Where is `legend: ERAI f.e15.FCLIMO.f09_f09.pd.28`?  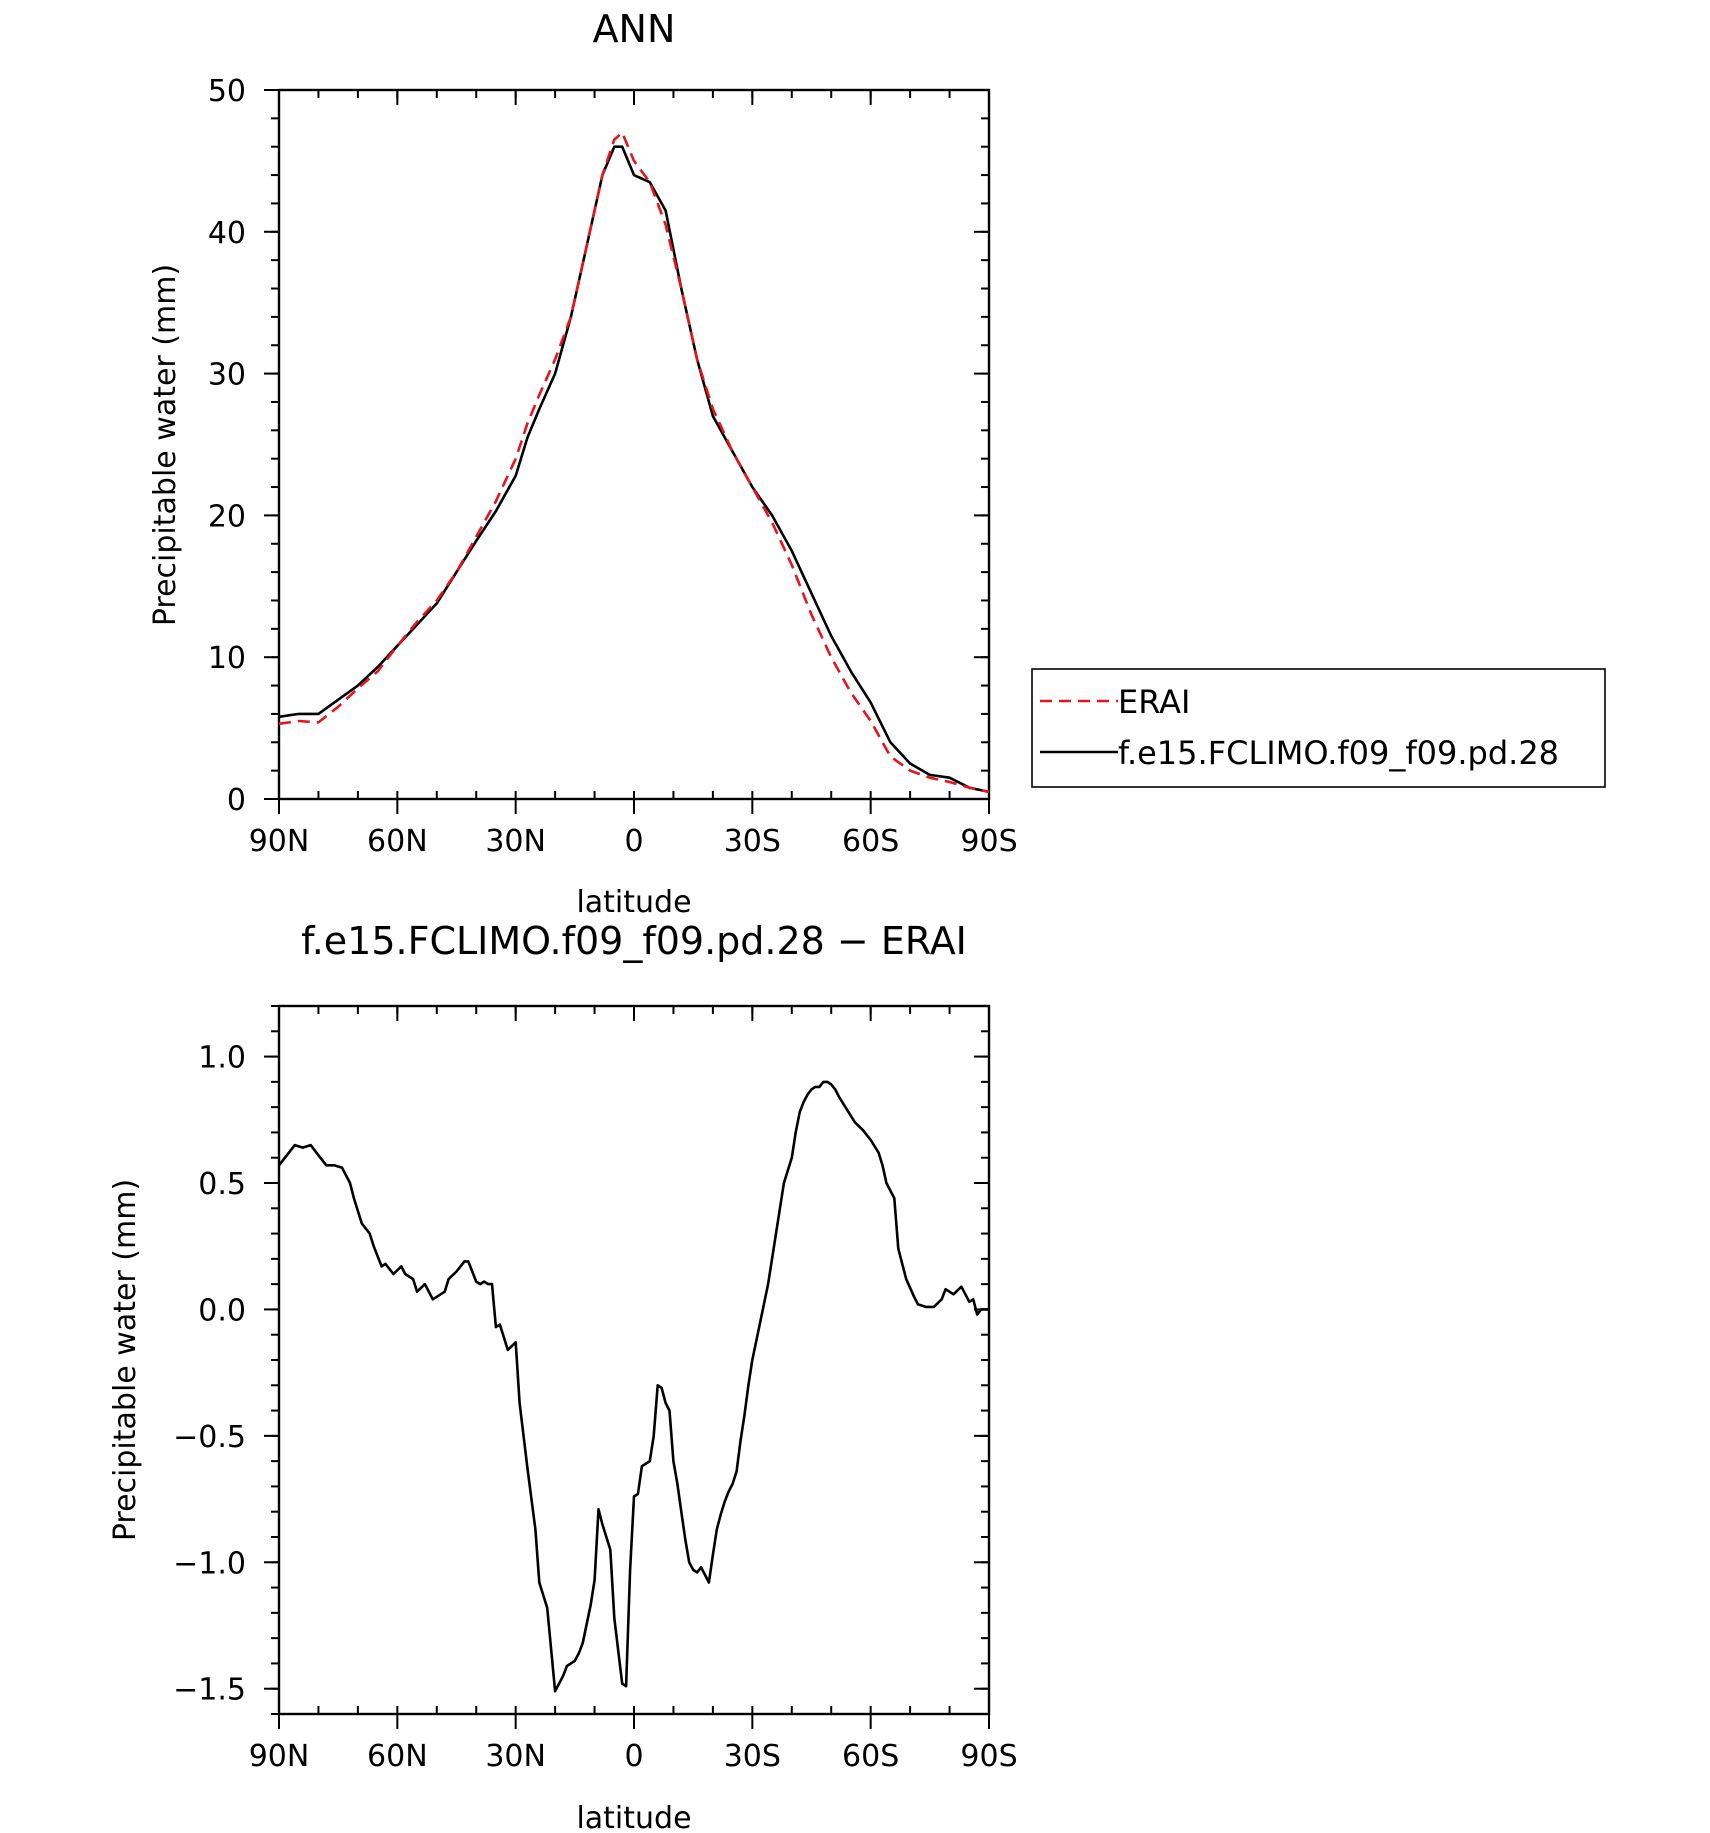
legend: ERAI f.e15.FCLIMO.f09_f09.pd.28 is located at coordinates (1318, 728).